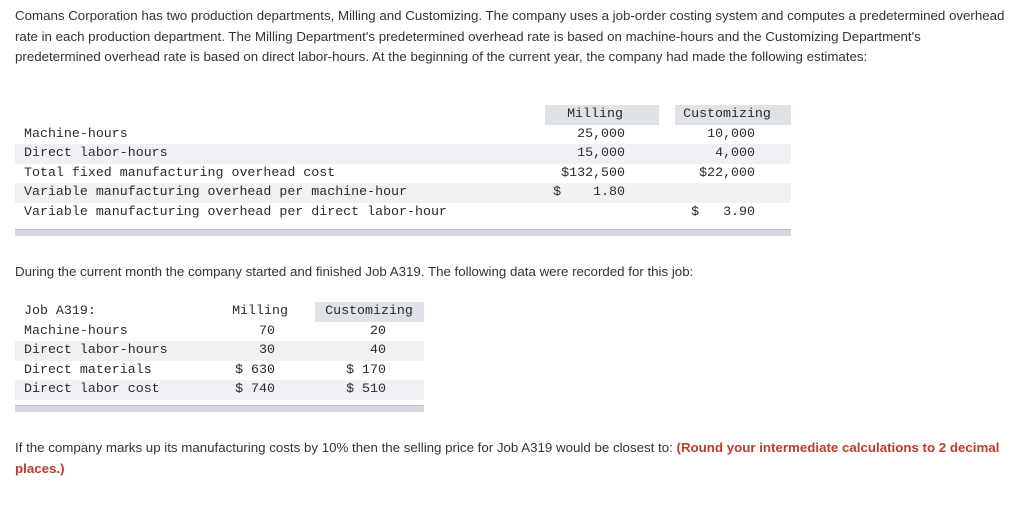 The image size is (1024, 511). What do you see at coordinates (601, 152) in the screenshot?
I see `milling-value: 15,000` at bounding box center [601, 152].